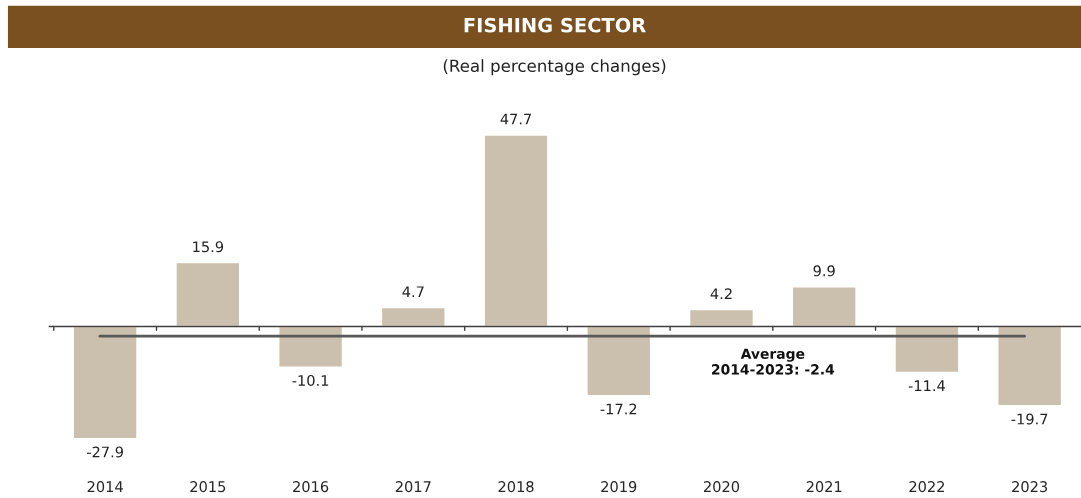  Describe the element at coordinates (554, 67) in the screenshot. I see `chart-subtitle: (Real percentage changes)` at that location.